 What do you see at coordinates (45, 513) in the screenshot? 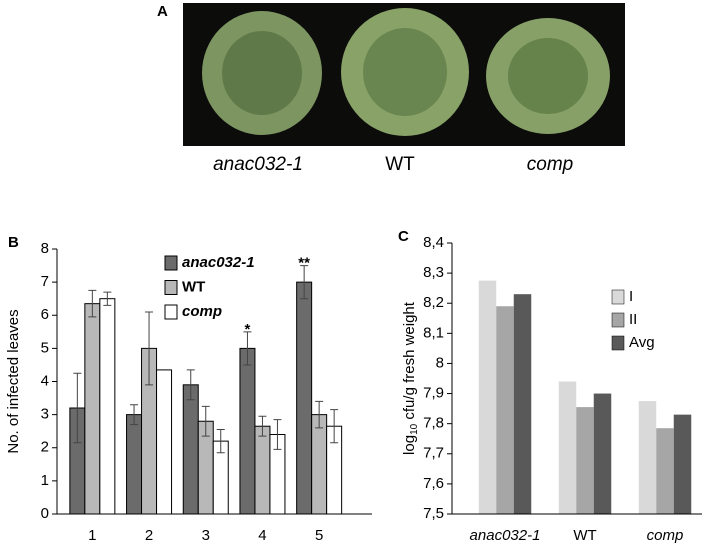
I see `y-tick-label: 0` at bounding box center [45, 513].